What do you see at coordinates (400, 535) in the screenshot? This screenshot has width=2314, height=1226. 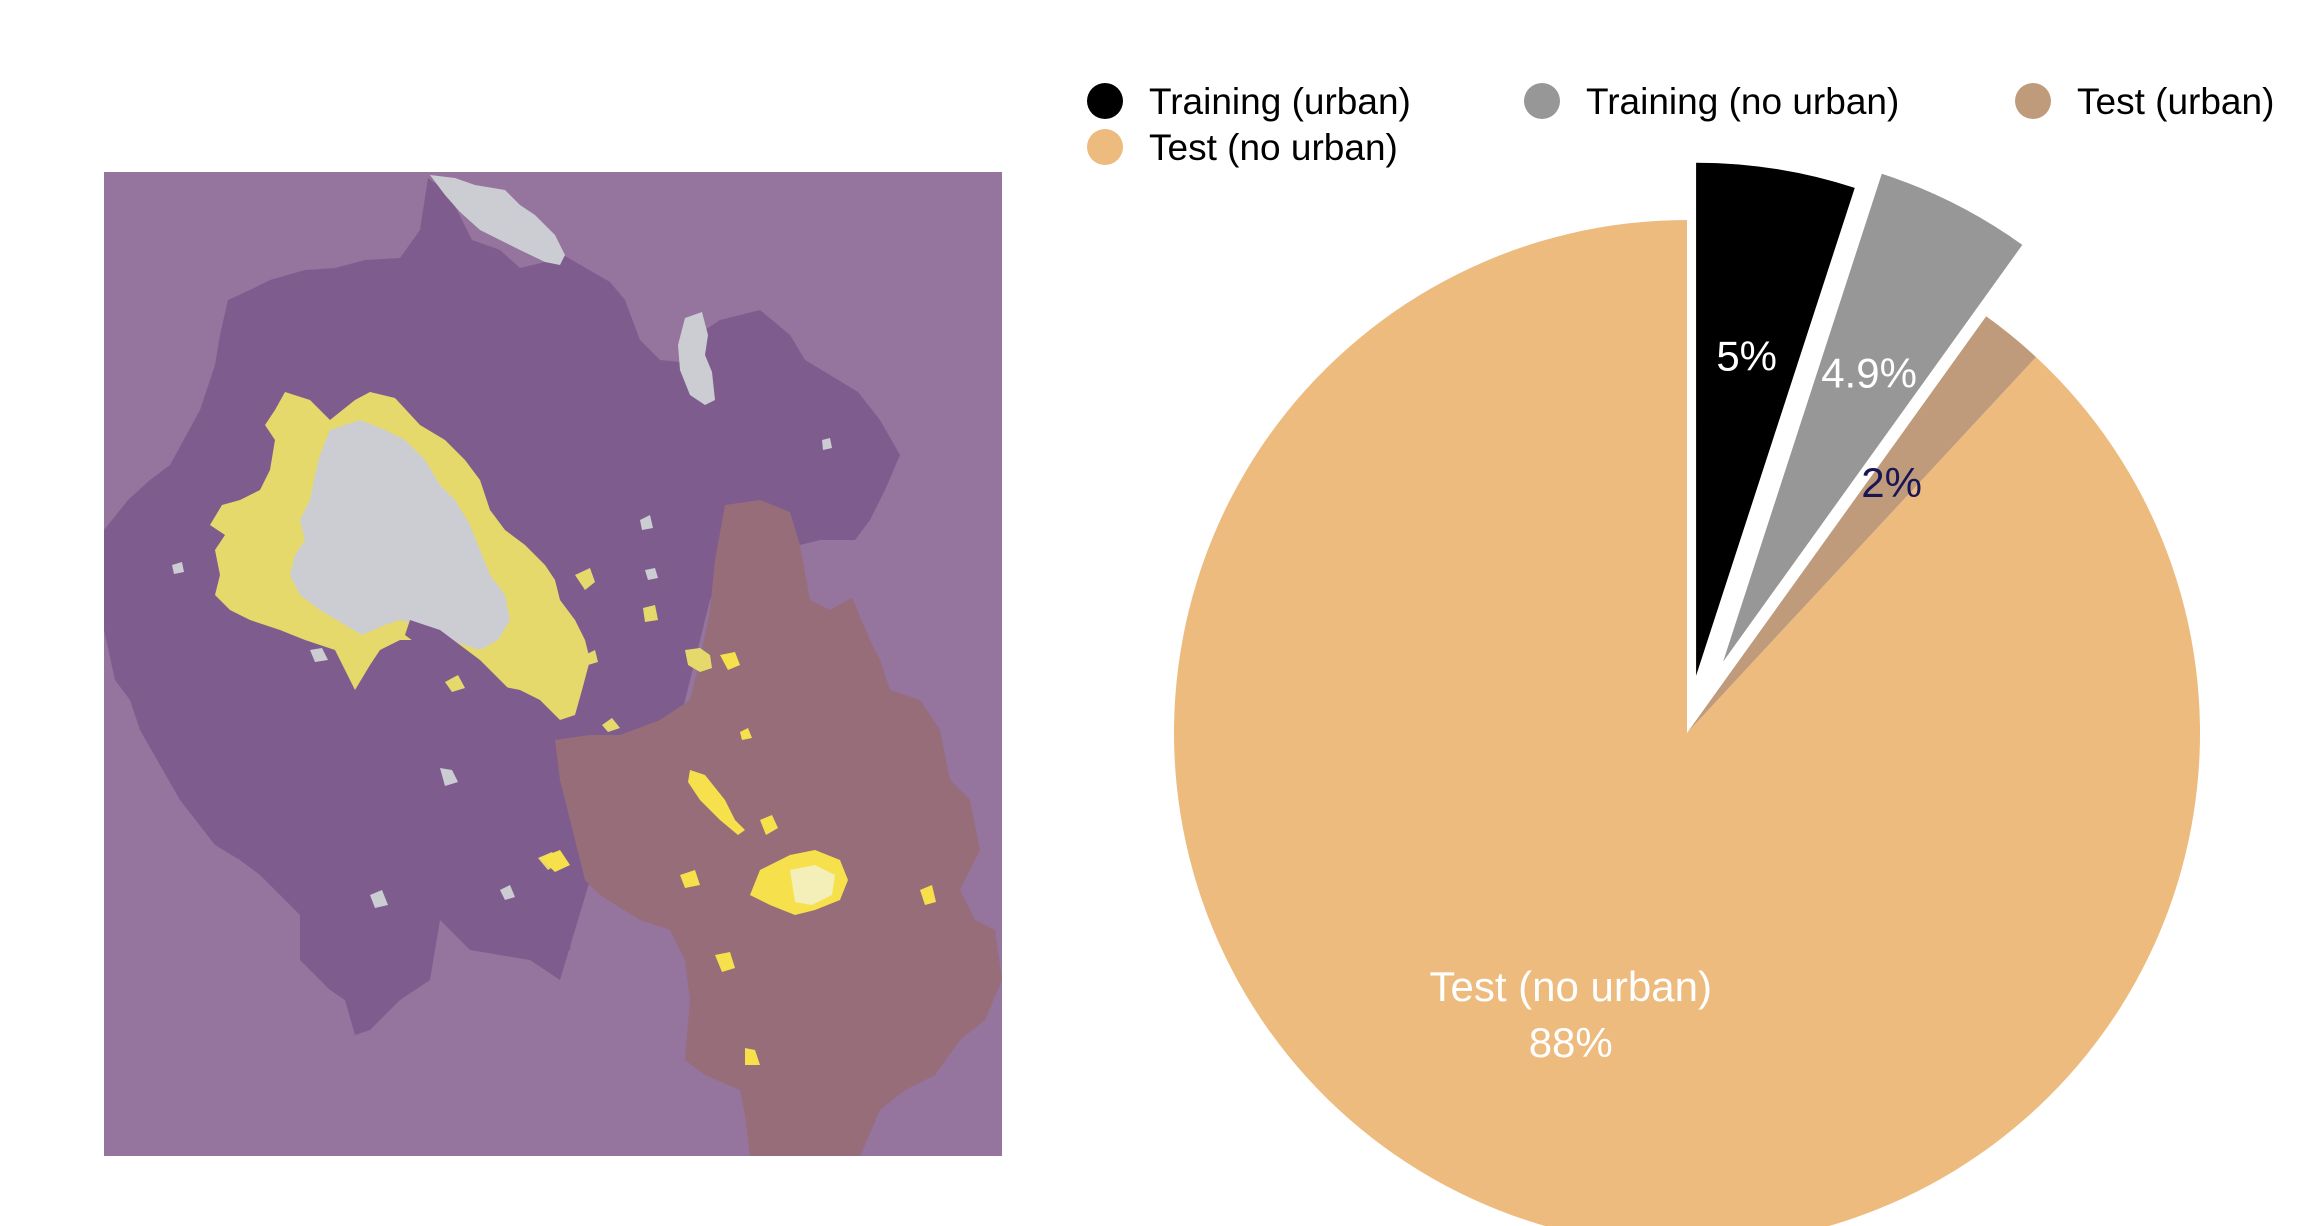 I see `map-urban-gray-core` at bounding box center [400, 535].